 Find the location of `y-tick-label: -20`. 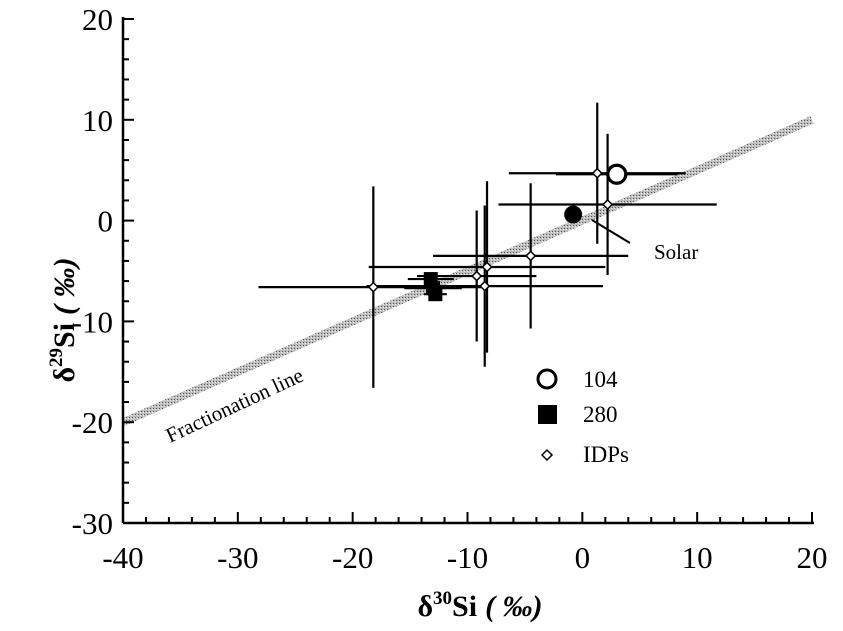

y-tick-label: -20 is located at coordinates (92, 422).